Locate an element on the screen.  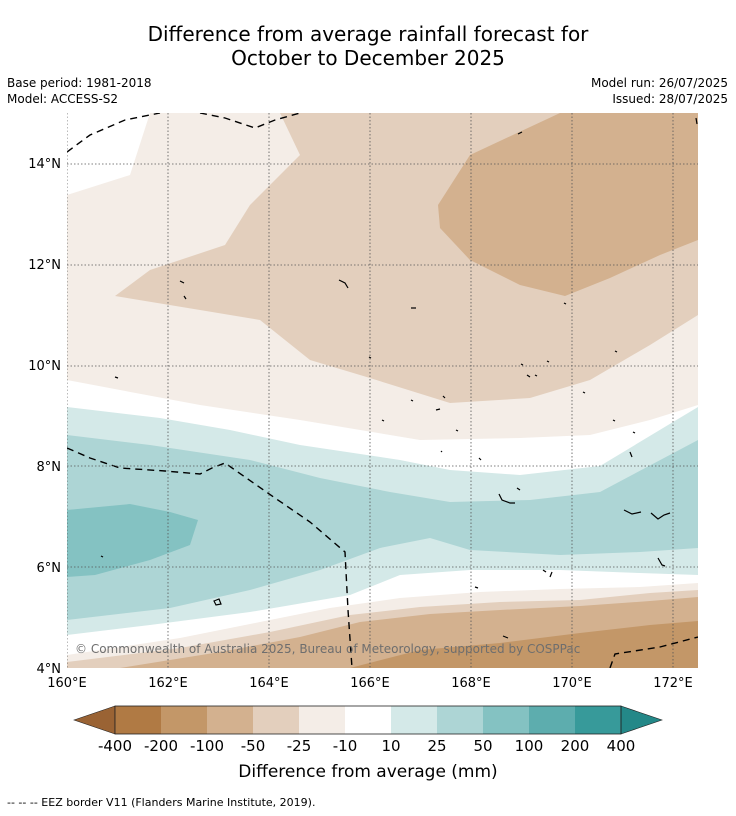
lon-tick: 172°E is located at coordinates (673, 683).